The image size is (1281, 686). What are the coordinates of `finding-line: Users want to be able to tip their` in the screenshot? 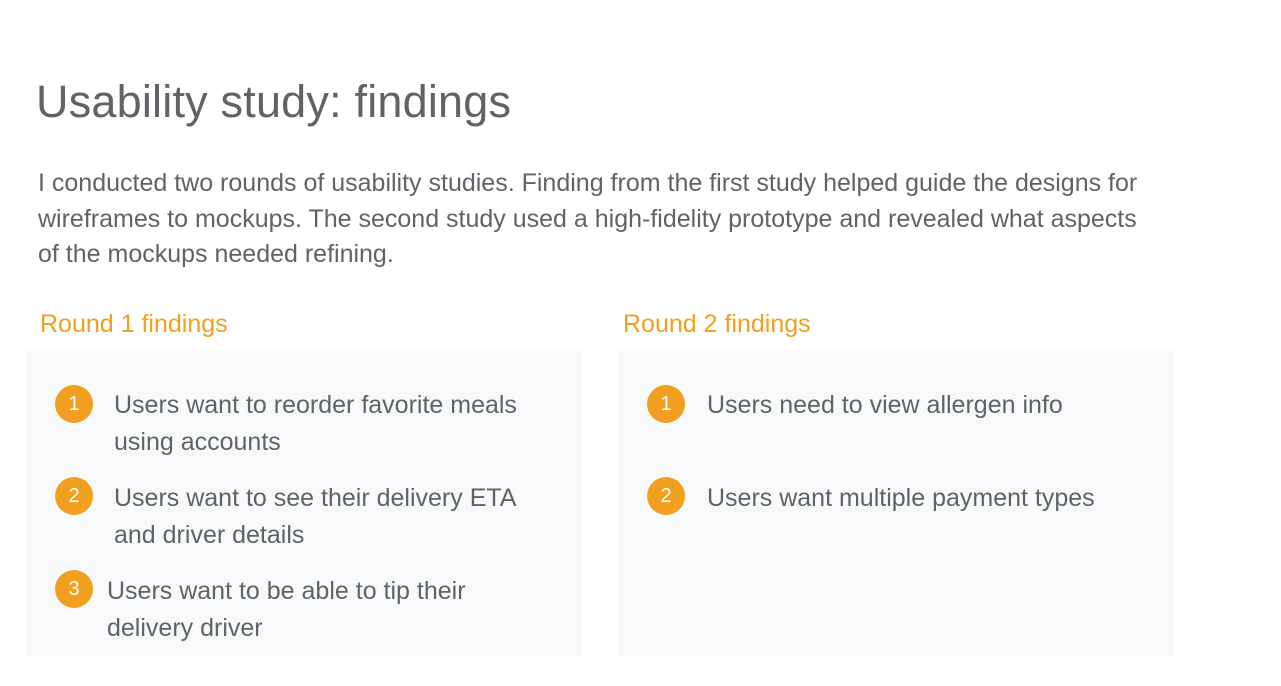 It's located at (286, 591).